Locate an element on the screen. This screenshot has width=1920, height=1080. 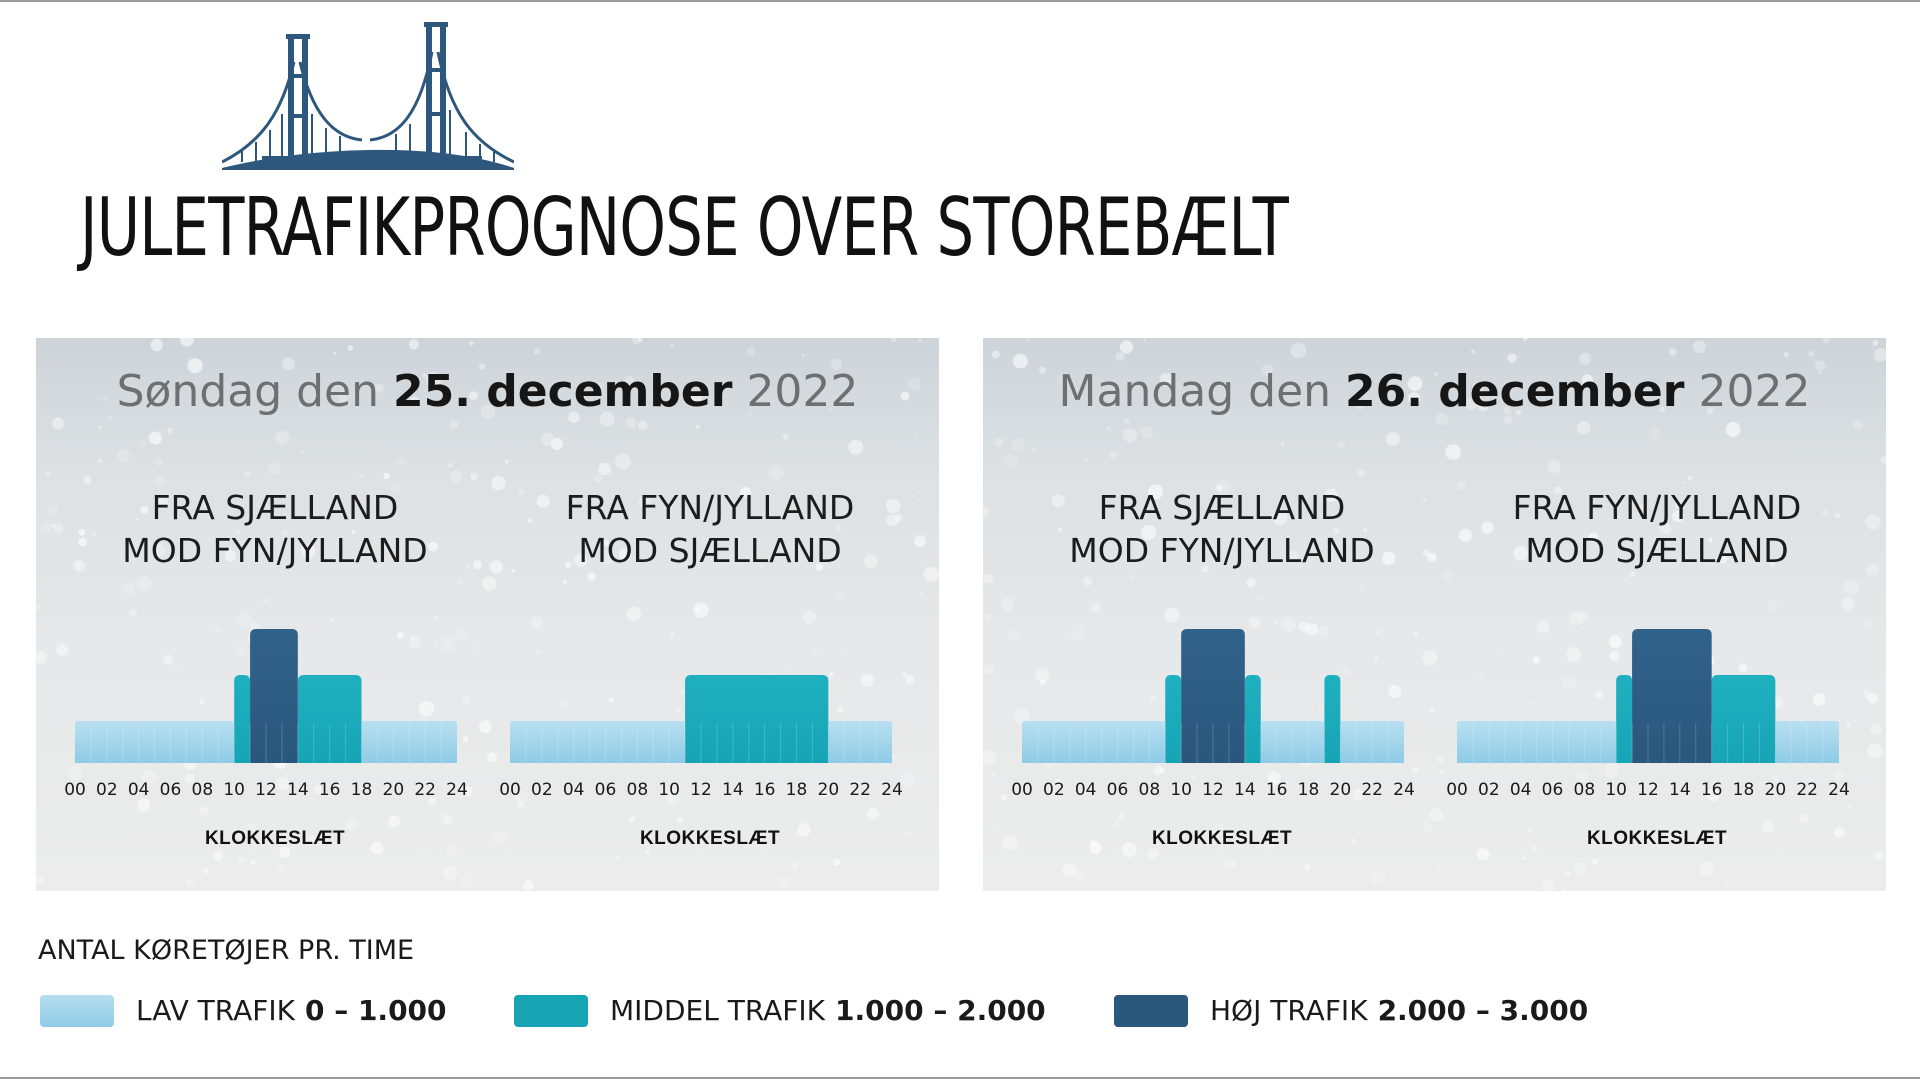
x-tick-label: 04 is located at coordinates (139, 790).